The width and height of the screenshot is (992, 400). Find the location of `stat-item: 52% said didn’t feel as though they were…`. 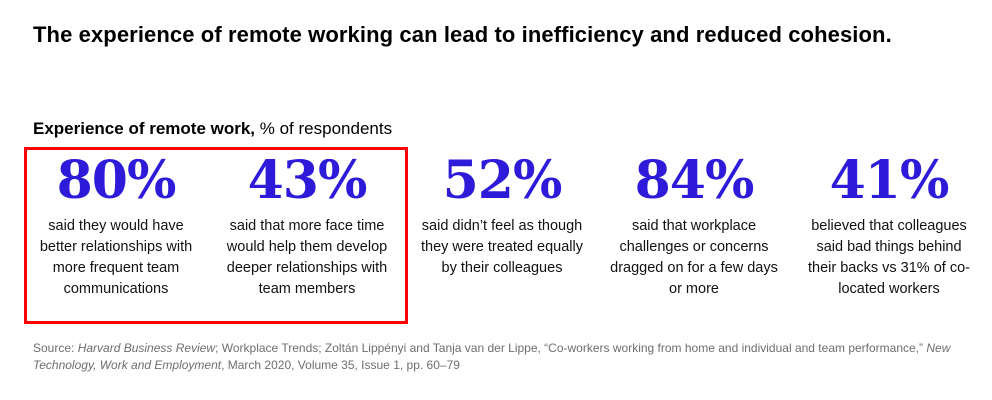

stat-item: 52% said didn’t feel as though they were… is located at coordinates (502, 214).